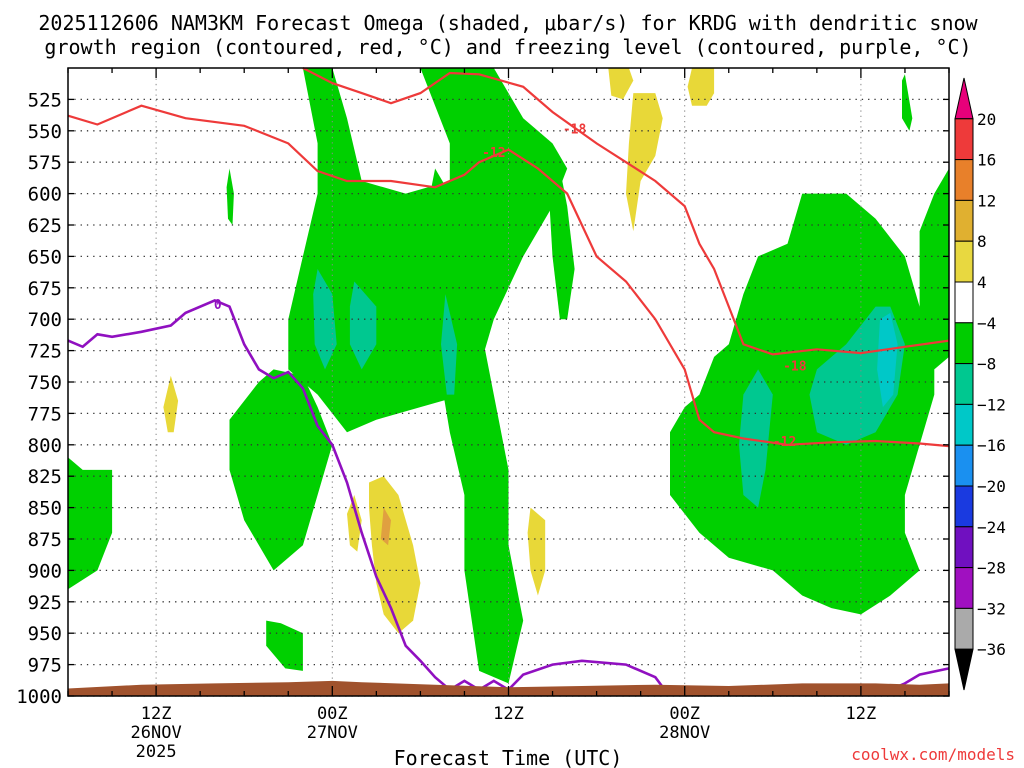 This screenshot has height=768, width=1024. I want to click on colorbar-label-2: 12, so click(986, 200).